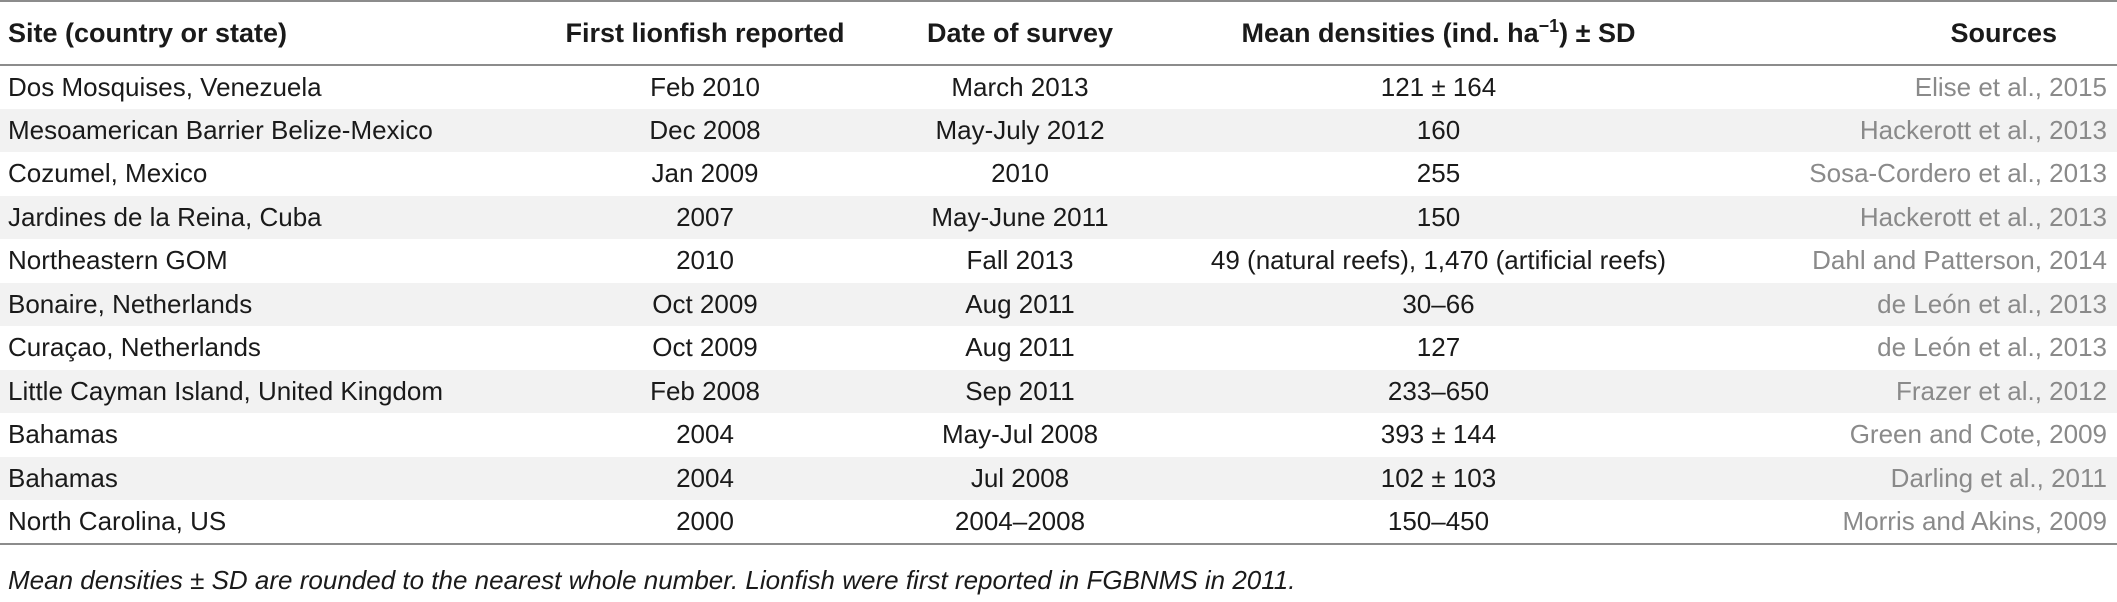 The image size is (2117, 602). Describe the element at coordinates (1912, 391) in the screenshot. I see `source-link: Frazer et al., 2012` at that location.